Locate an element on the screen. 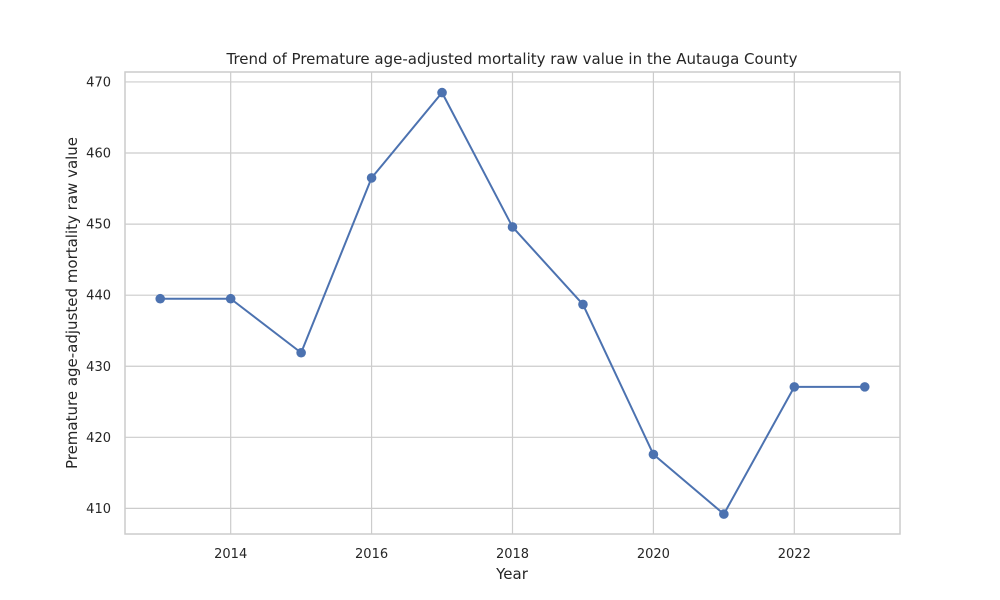 The image size is (1000, 600). y-tick-label: 430 is located at coordinates (98, 367).